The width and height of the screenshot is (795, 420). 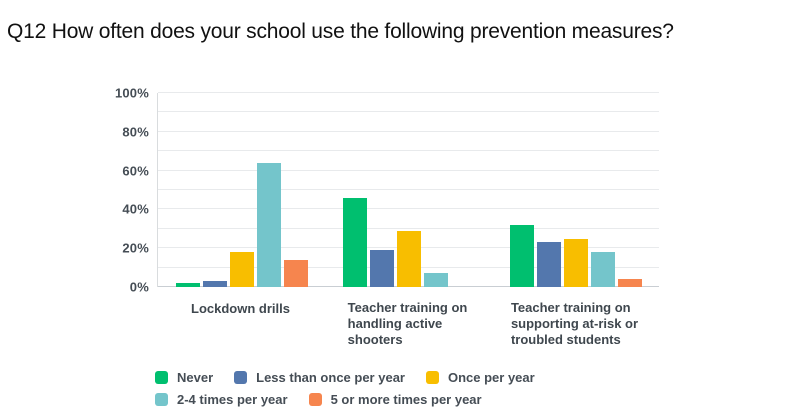 I want to click on legend-item-less-than-once-per-year: Less than once per year, so click(x=319, y=377).